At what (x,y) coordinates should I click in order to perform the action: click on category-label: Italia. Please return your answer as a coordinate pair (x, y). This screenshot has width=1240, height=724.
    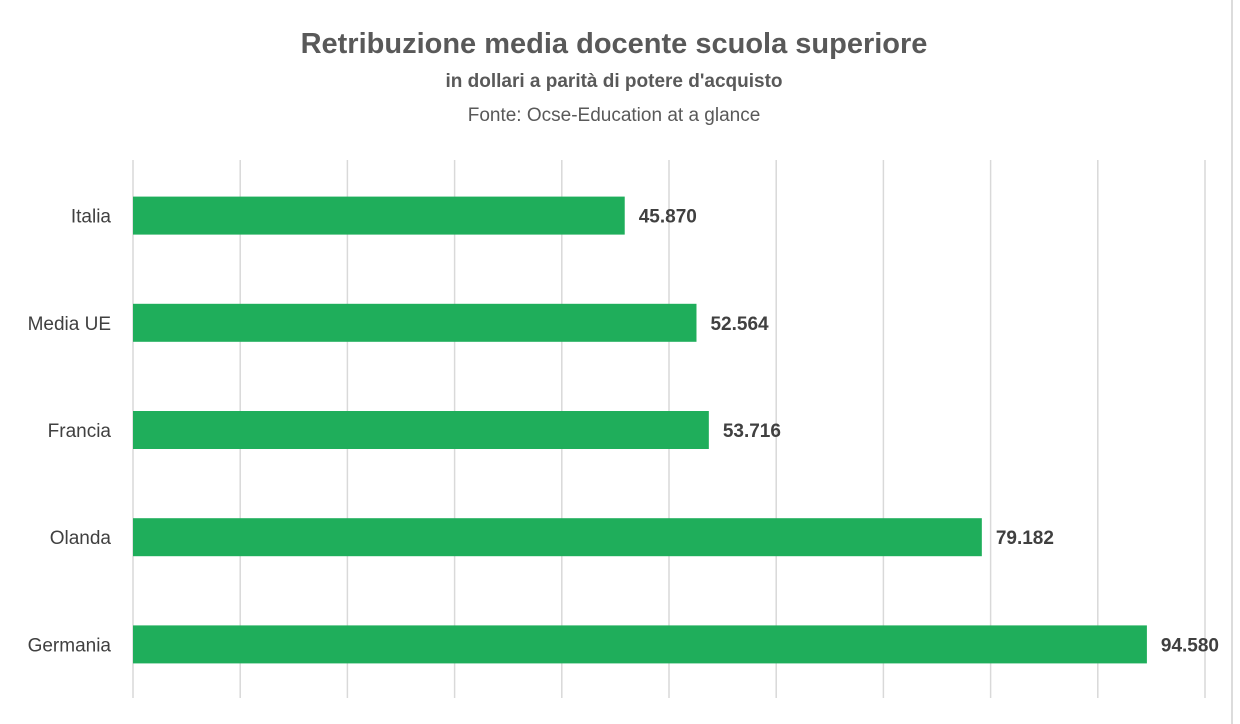
    Looking at the image, I should click on (91, 217).